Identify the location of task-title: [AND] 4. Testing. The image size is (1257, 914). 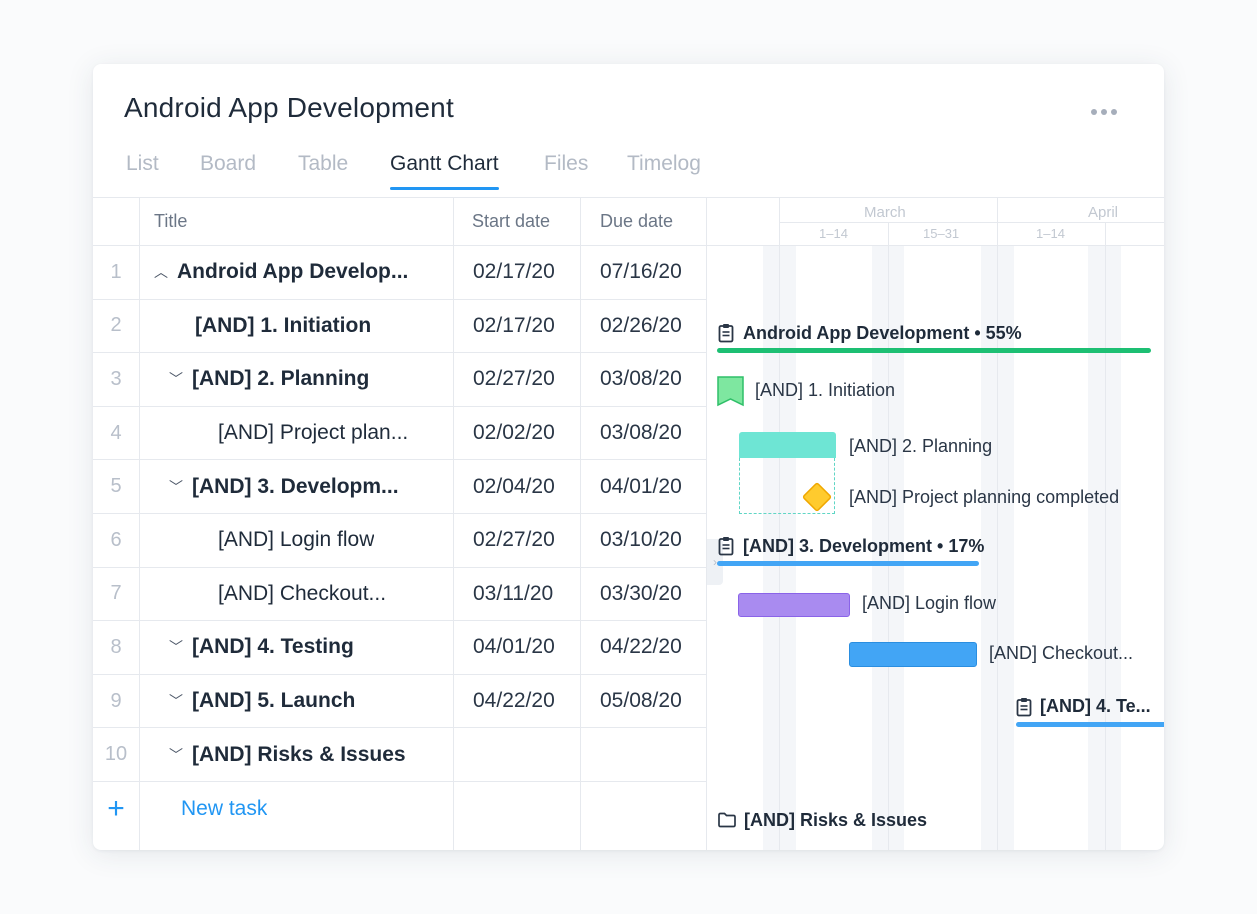
(273, 647).